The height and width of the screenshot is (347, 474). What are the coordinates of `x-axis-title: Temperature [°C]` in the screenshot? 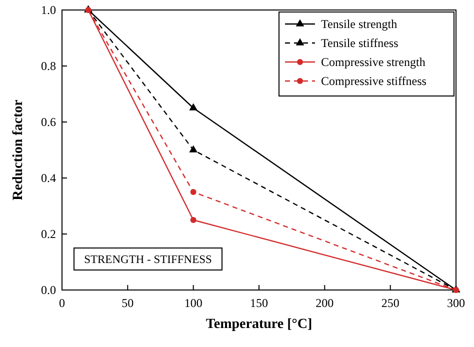 It's located at (259, 324).